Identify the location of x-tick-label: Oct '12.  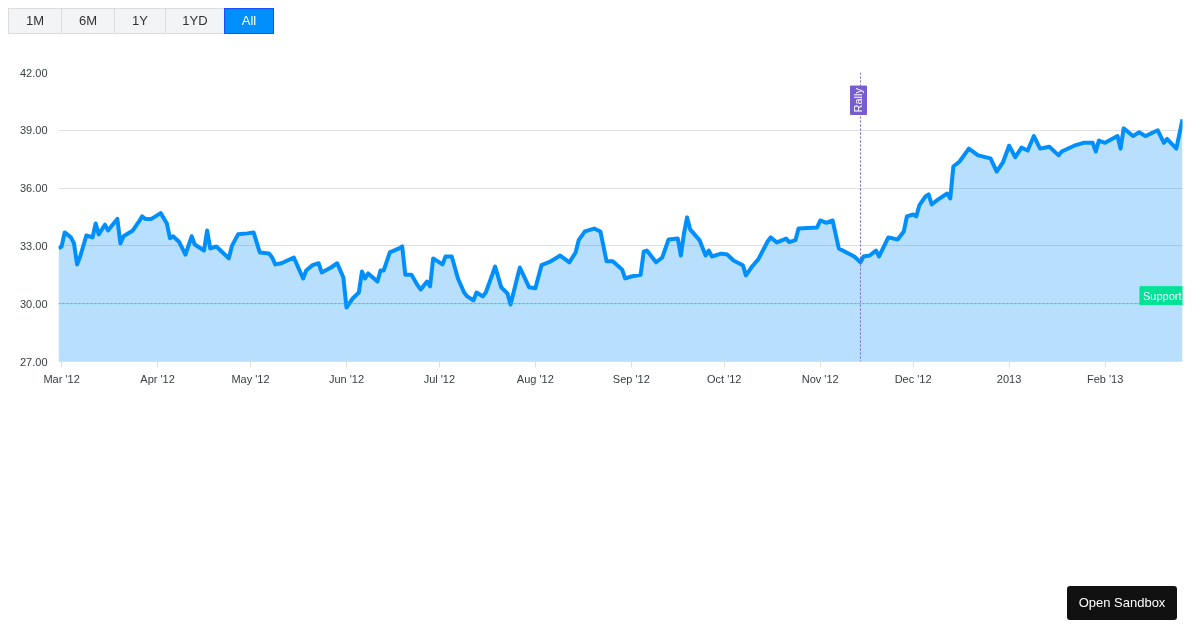
(724, 378).